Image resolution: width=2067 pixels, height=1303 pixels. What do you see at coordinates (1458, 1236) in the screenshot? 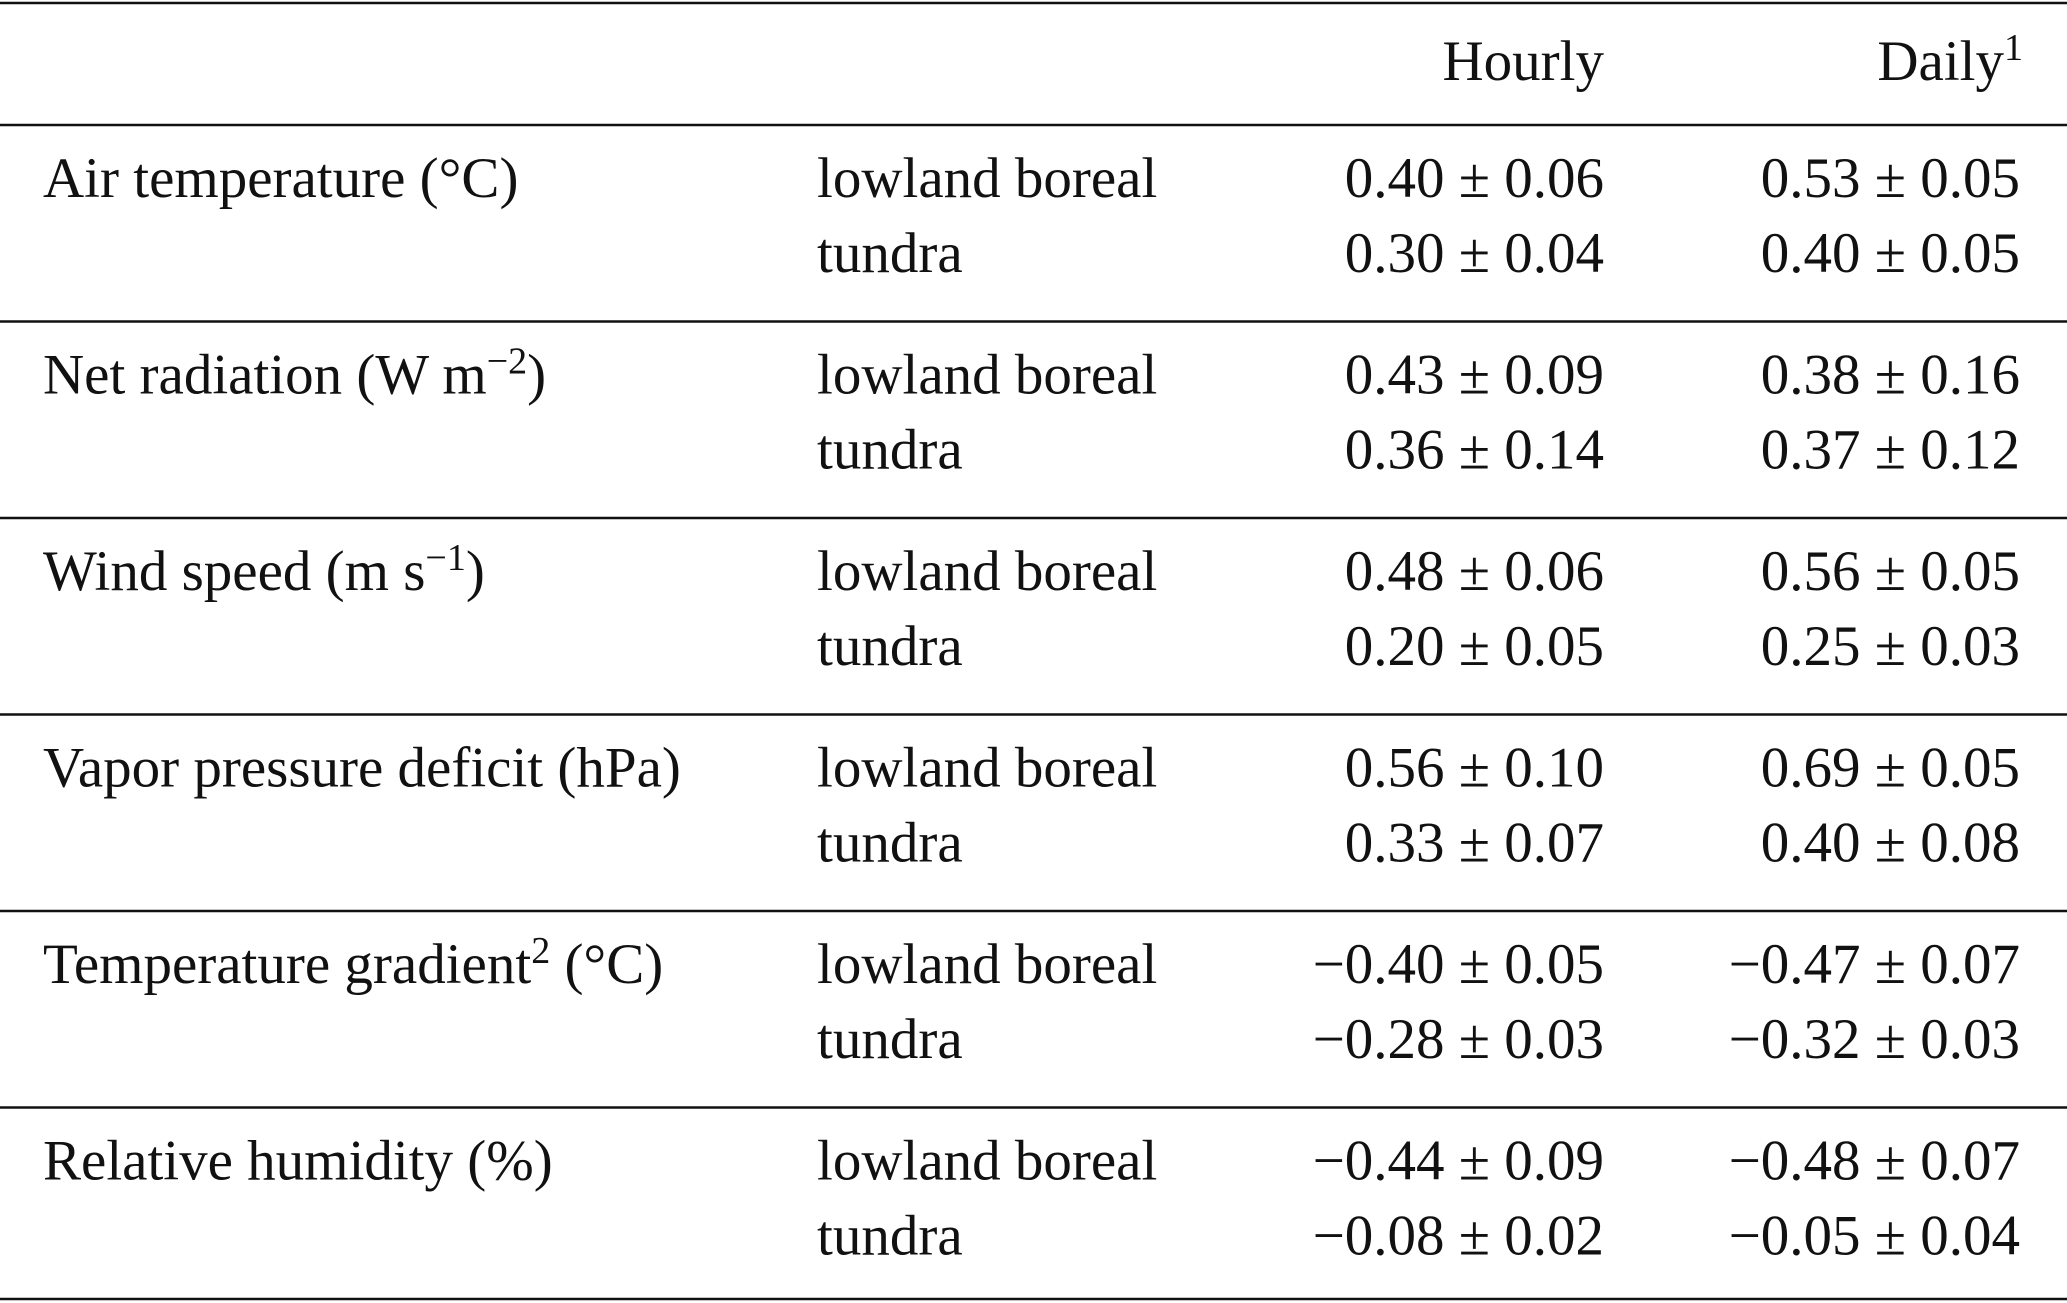
I see `hourly-value: −0.08 ± 0.02` at bounding box center [1458, 1236].